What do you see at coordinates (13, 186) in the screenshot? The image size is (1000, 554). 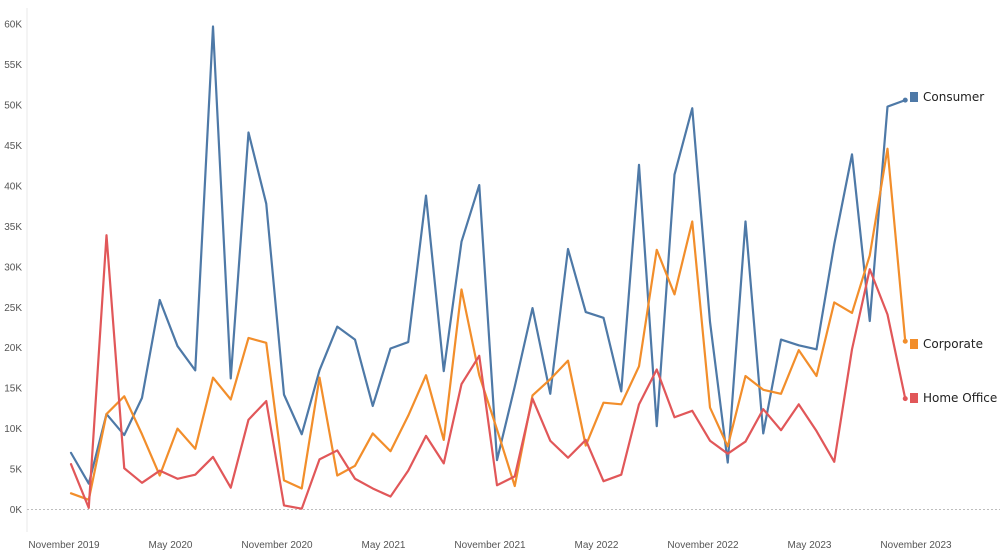 I see `y-tick-label: 40K` at bounding box center [13, 186].